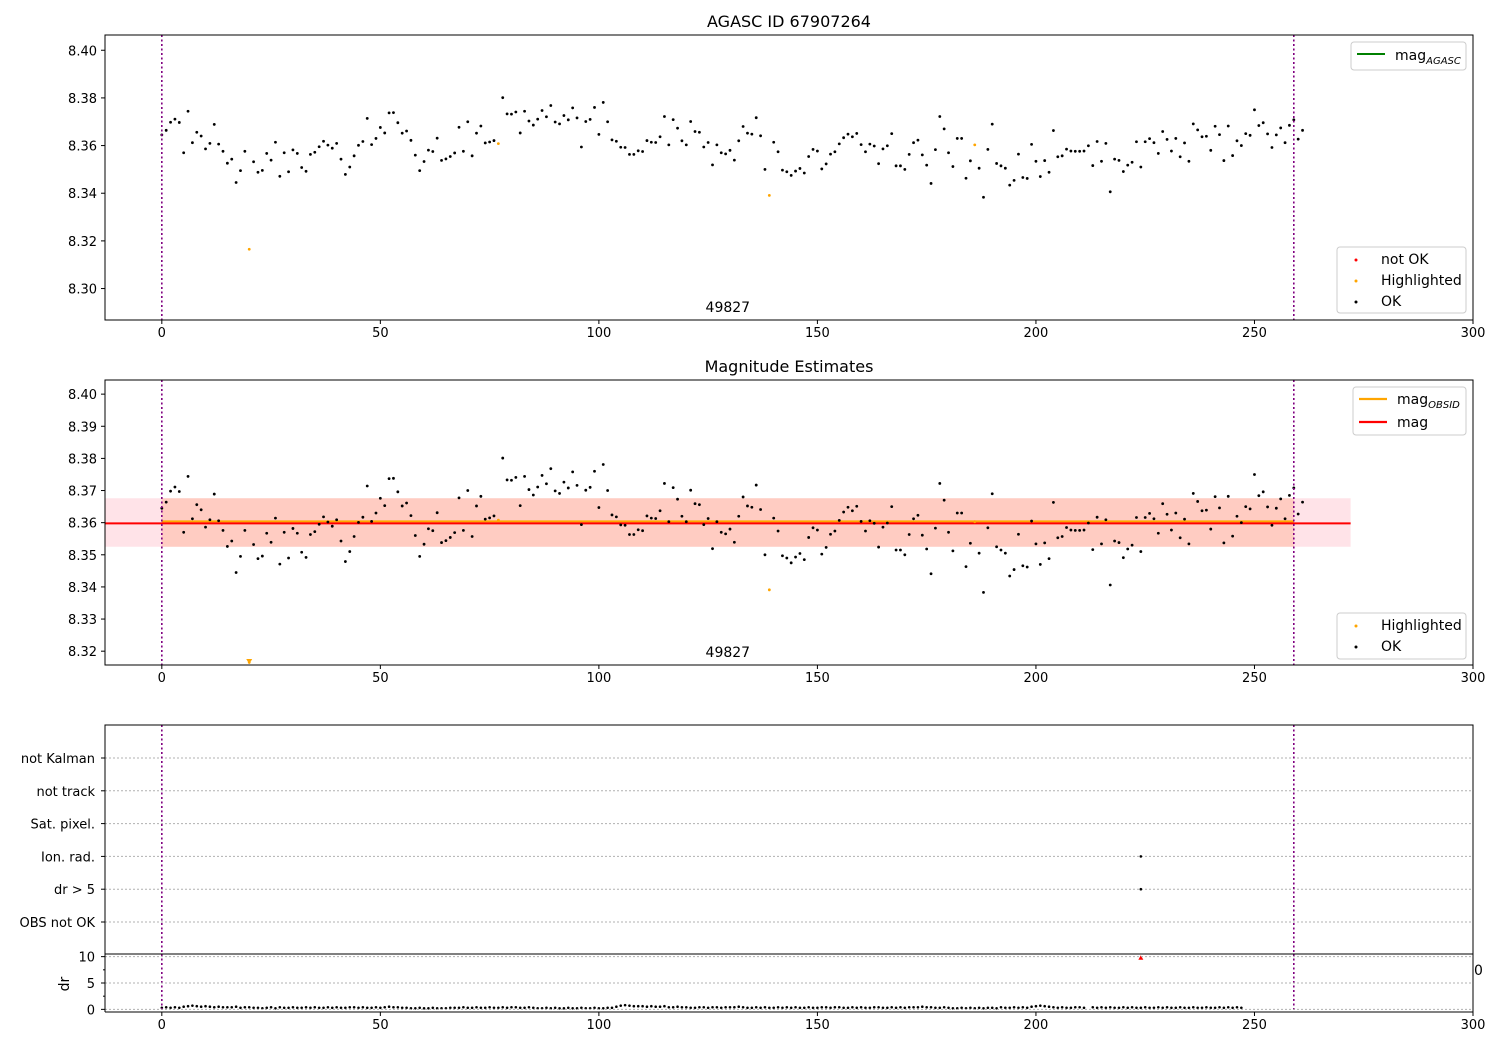 This screenshot has width=1500, height=1050. Describe the element at coordinates (82, 99) in the screenshot. I see `p1-ytick-label: 8.38` at that location.